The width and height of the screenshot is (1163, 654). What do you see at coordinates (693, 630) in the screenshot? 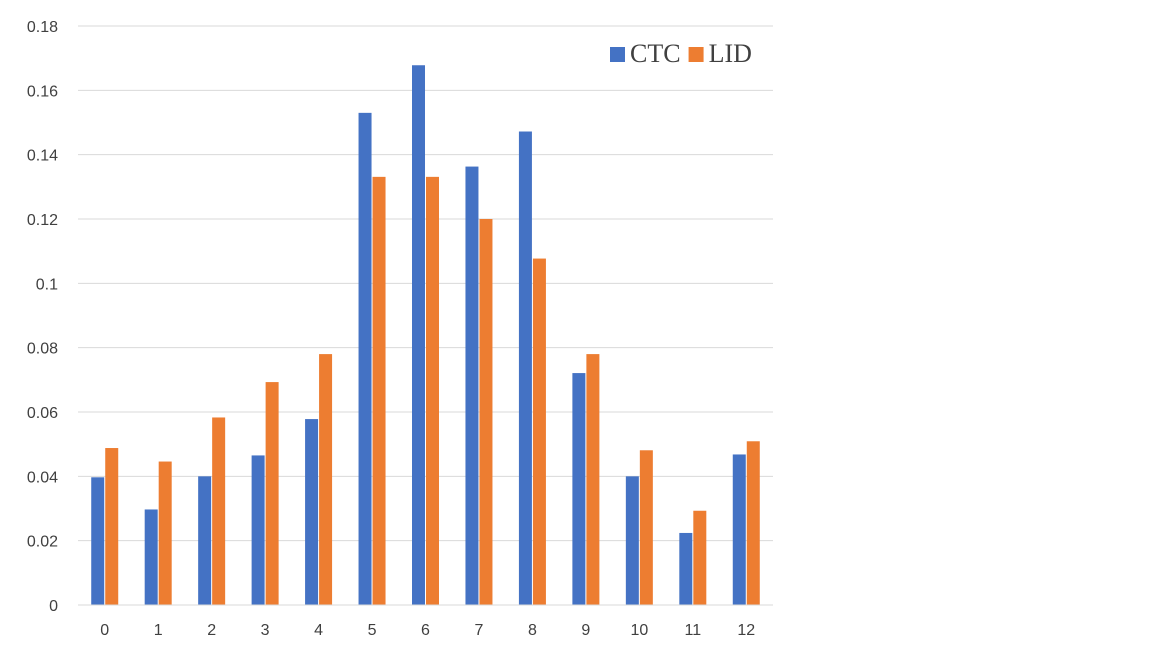
I see `x-tick-label: 11` at bounding box center [693, 630].